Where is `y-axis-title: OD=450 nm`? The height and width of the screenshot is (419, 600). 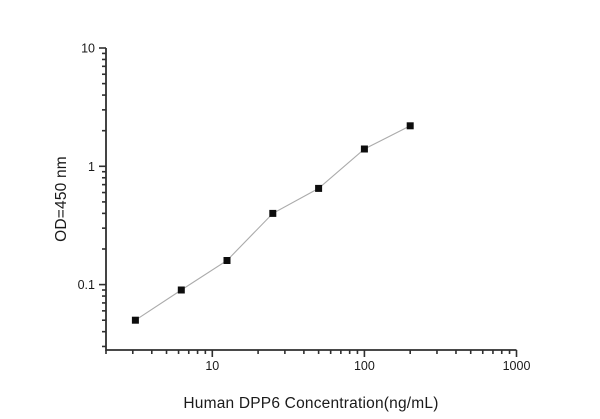
y-axis-title: OD=450 nm is located at coordinates (61, 199).